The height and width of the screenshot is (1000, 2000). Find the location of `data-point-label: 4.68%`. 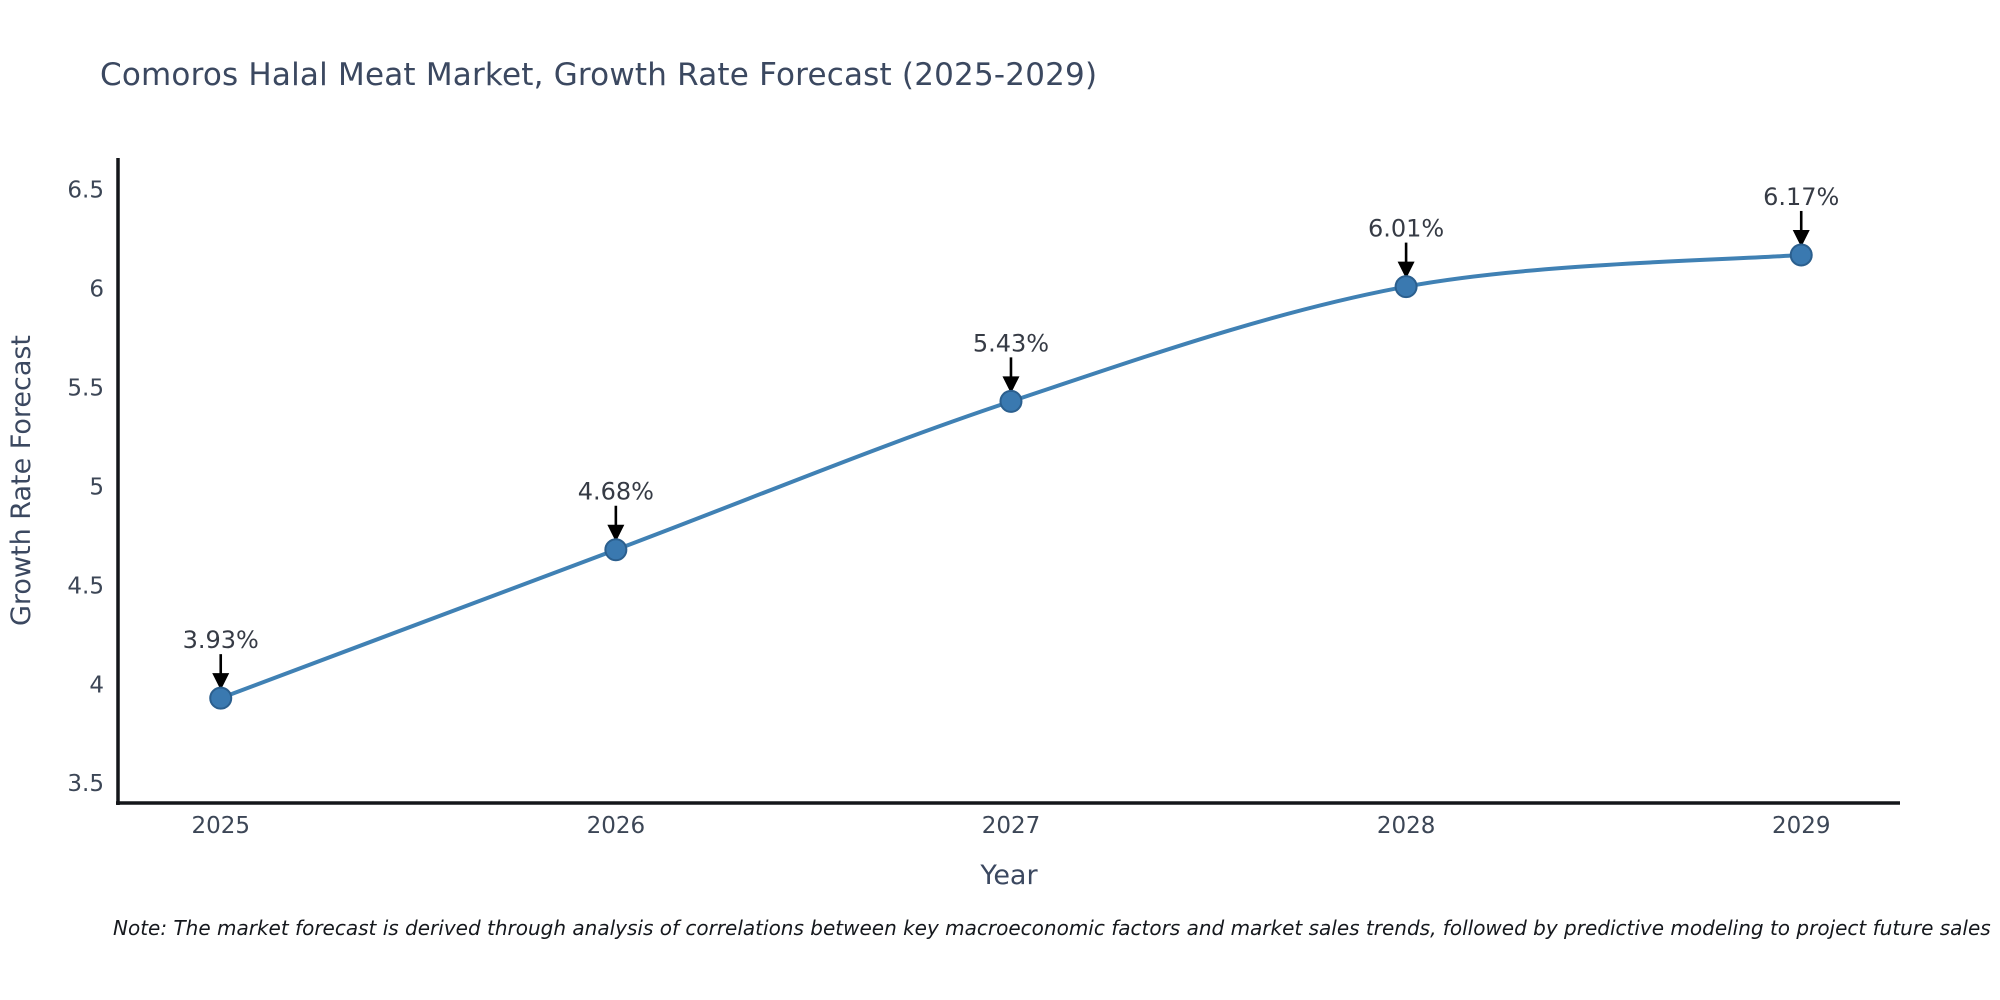

data-point-label: 4.68% is located at coordinates (616, 492).